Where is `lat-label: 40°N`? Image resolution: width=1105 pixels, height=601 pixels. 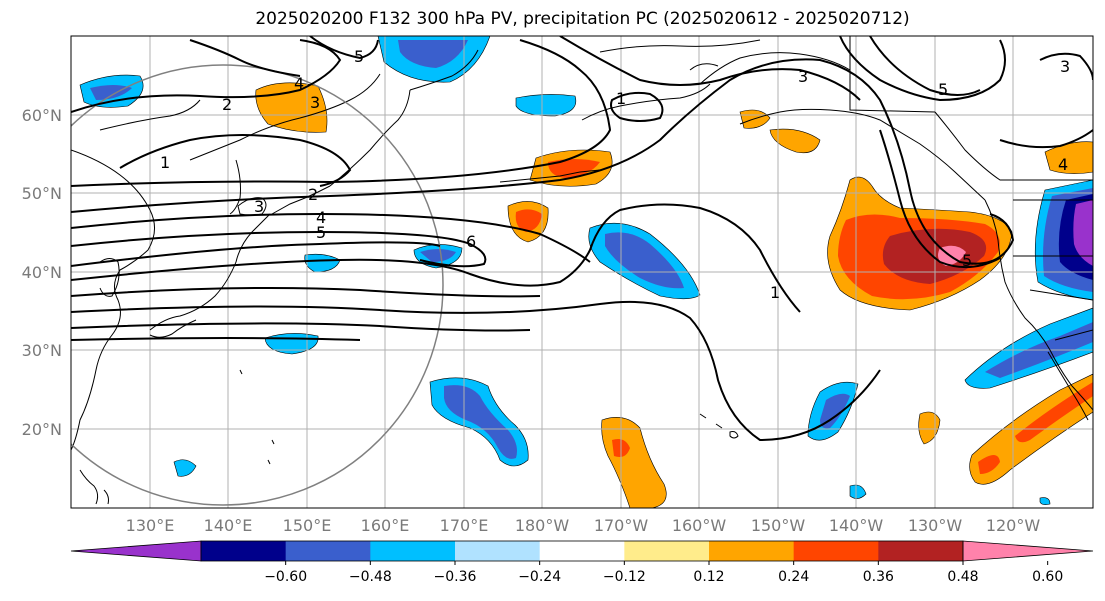
lat-label: 40°N is located at coordinates (42, 272).